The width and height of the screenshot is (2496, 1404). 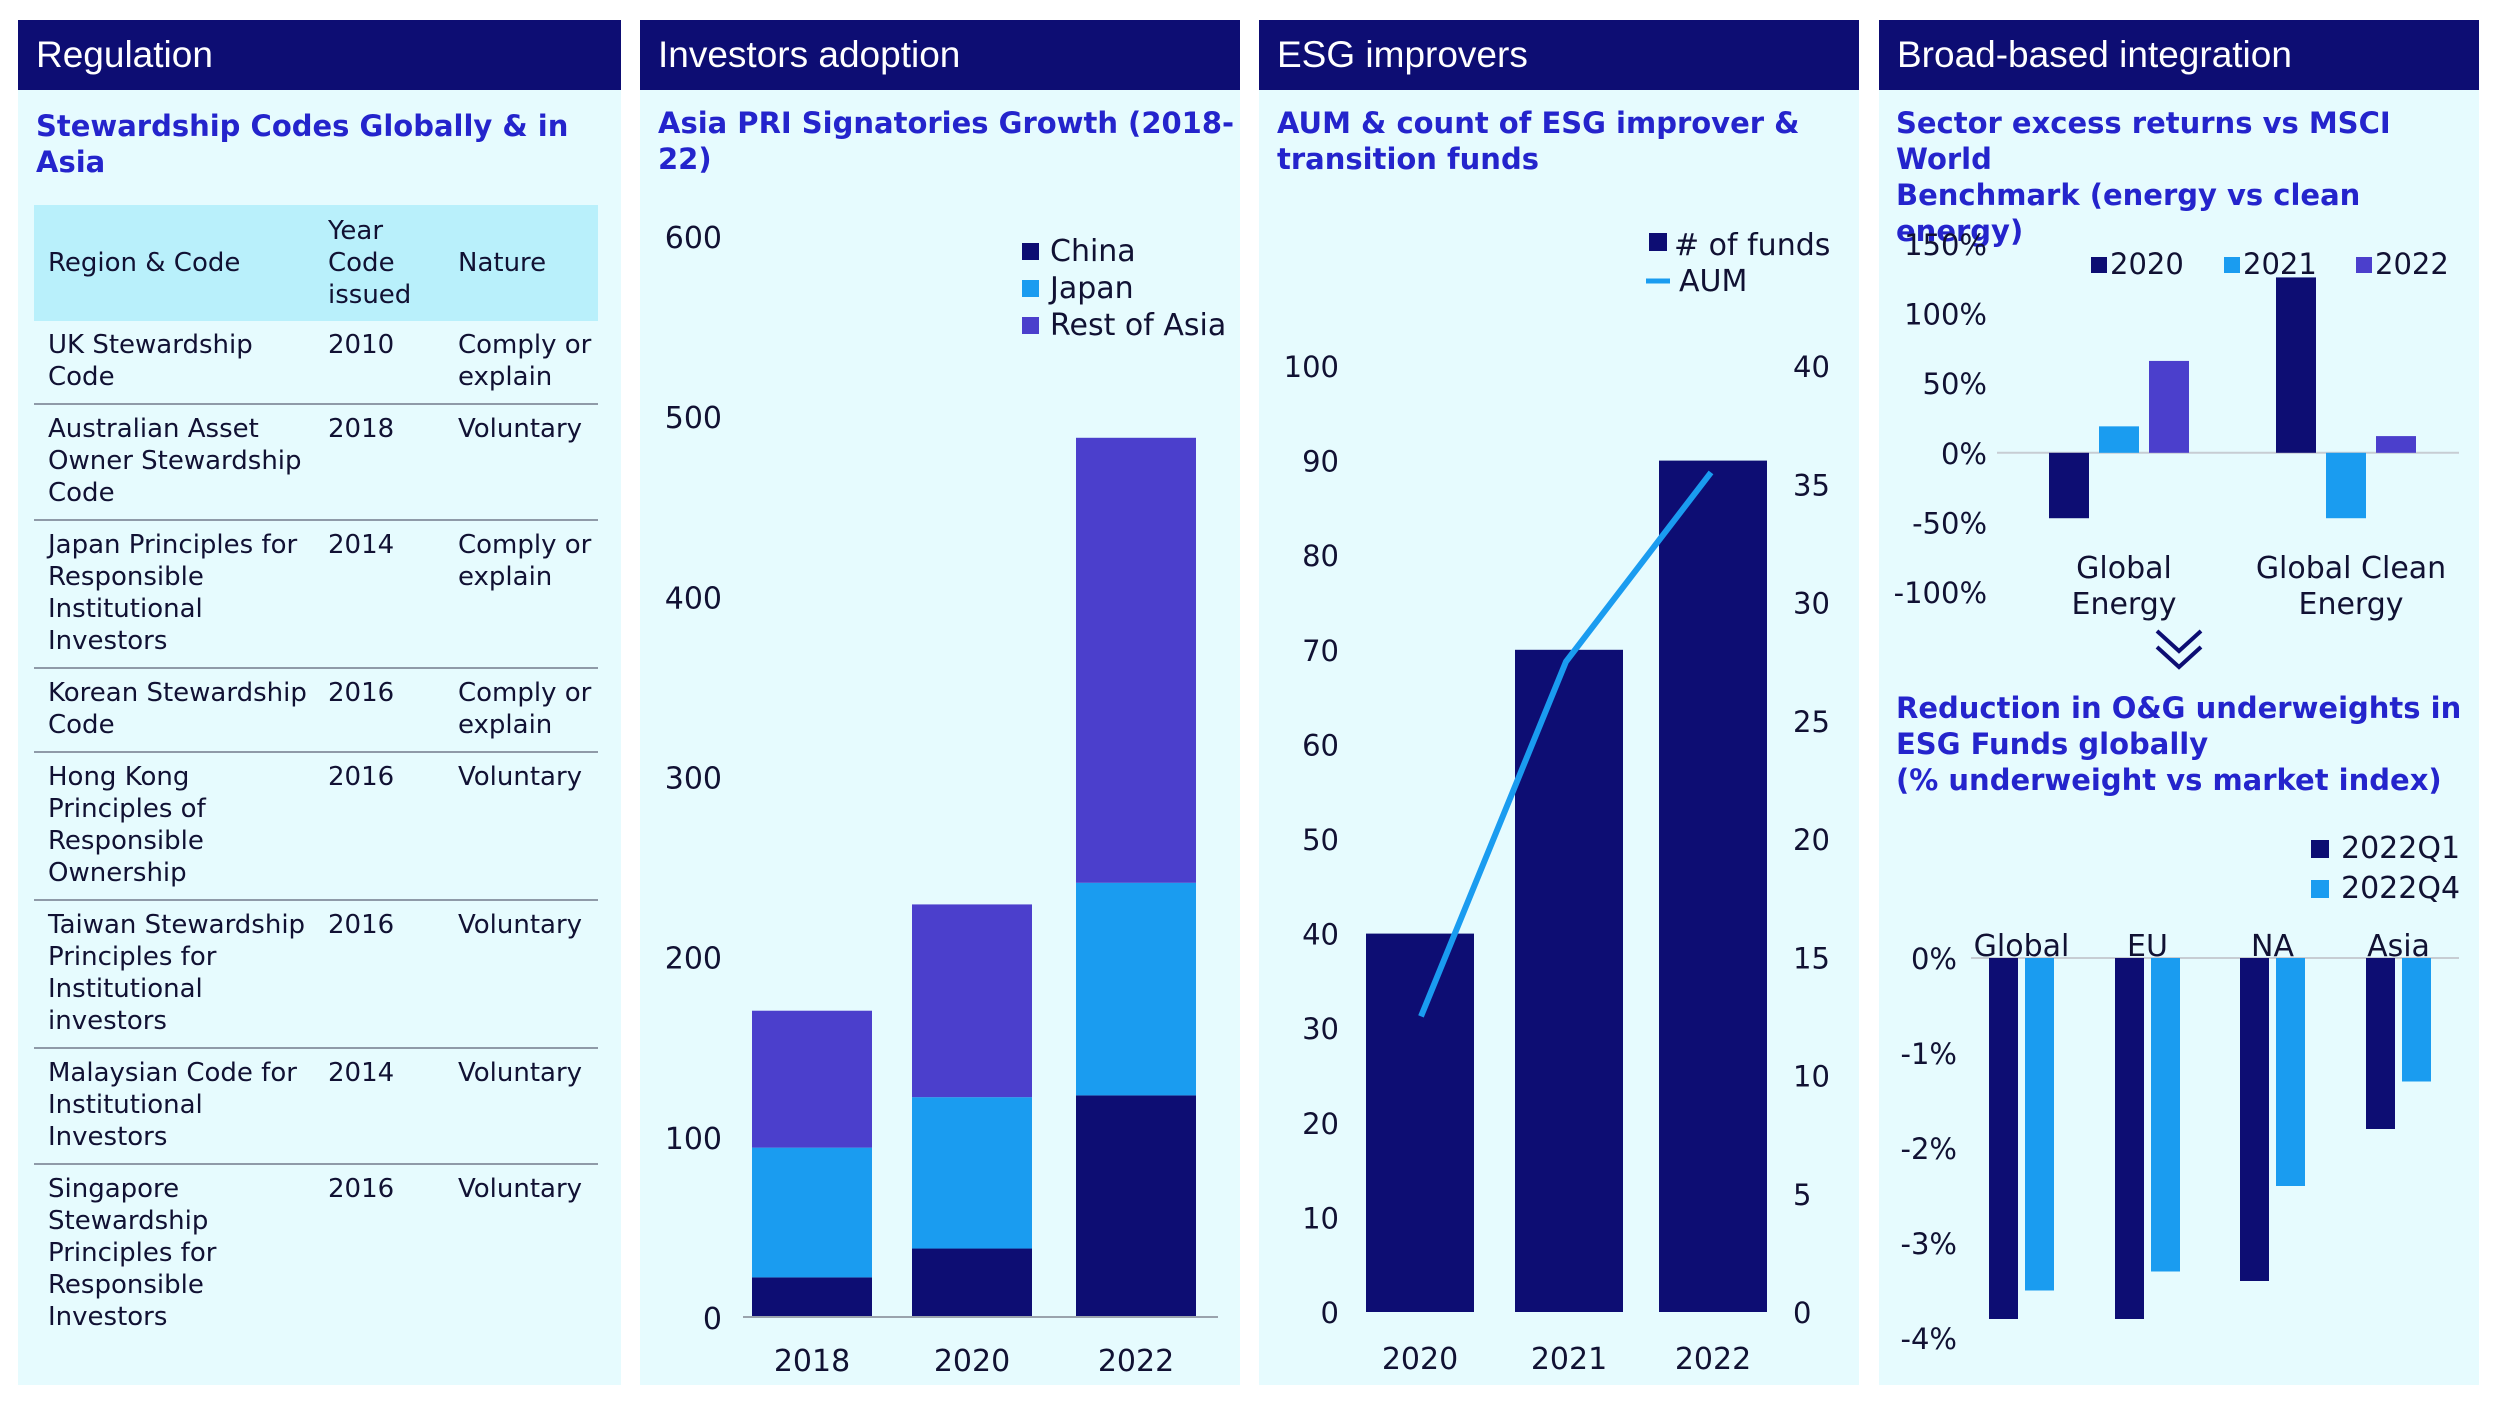 I want to click on legend-swatch-rest-of-asia, so click(x=1030, y=325).